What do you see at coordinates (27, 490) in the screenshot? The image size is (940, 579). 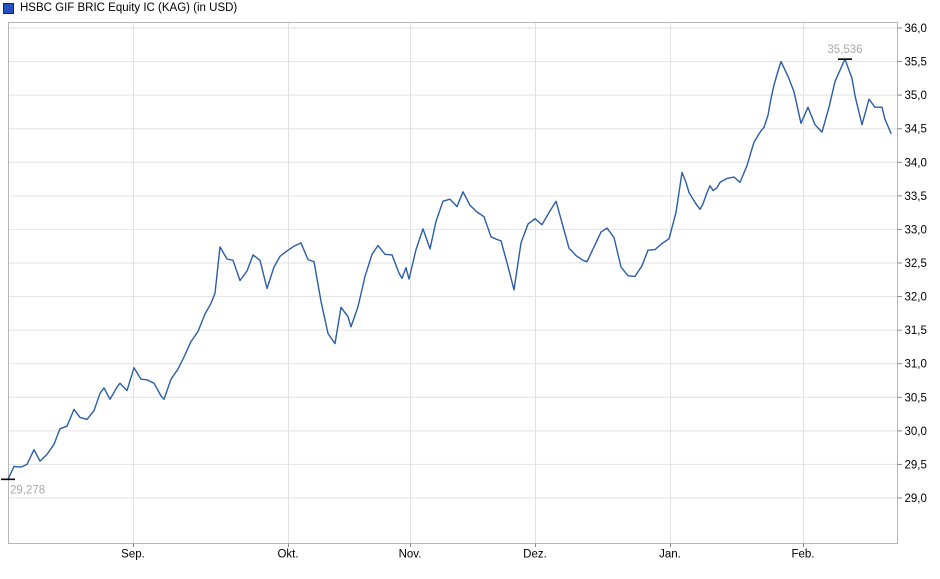 I see `min-value-label: 29,278` at bounding box center [27, 490].